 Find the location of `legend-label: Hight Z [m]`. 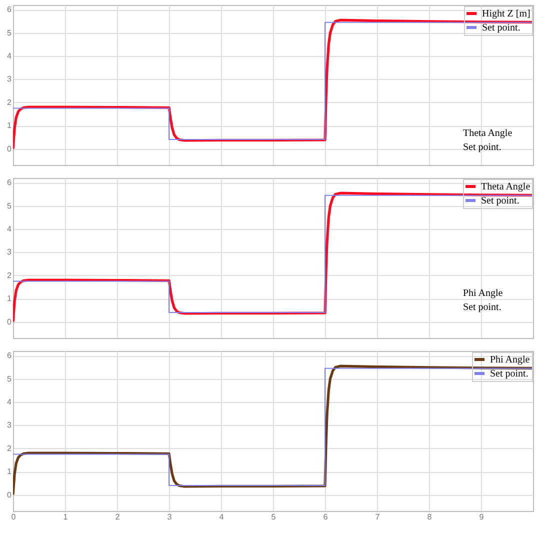

legend-label: Hight Z [m] is located at coordinates (506, 14).